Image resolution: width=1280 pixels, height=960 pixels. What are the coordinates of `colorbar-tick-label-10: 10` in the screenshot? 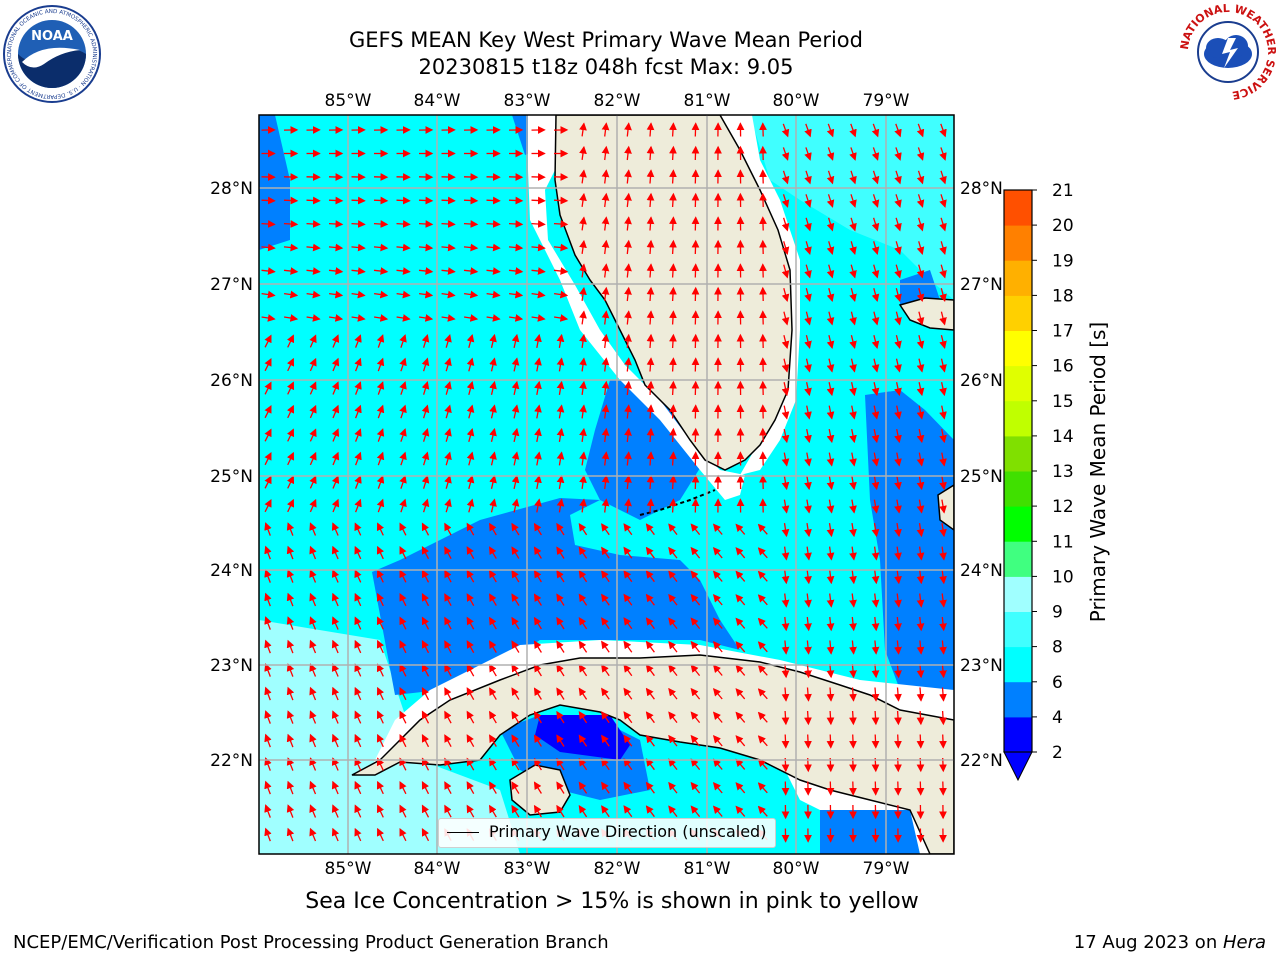 It's located at (1063, 577).